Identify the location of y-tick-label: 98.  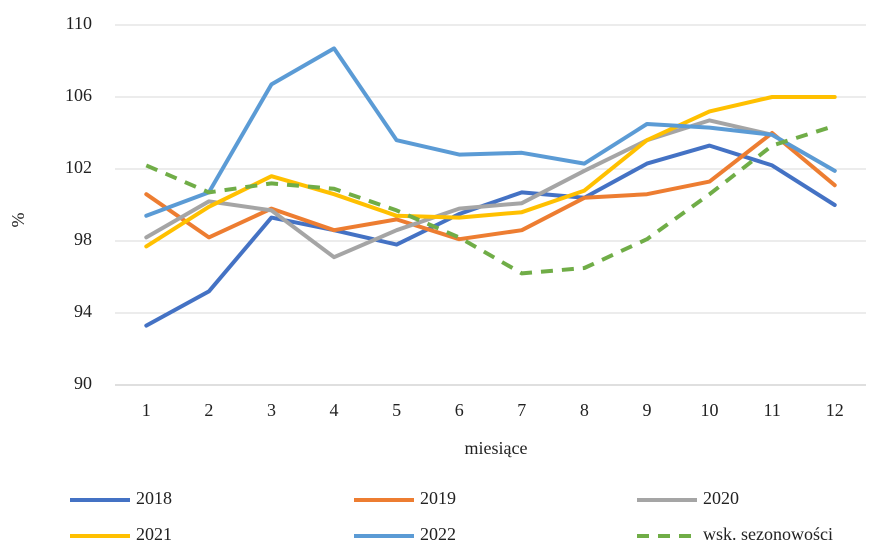
(83, 239).